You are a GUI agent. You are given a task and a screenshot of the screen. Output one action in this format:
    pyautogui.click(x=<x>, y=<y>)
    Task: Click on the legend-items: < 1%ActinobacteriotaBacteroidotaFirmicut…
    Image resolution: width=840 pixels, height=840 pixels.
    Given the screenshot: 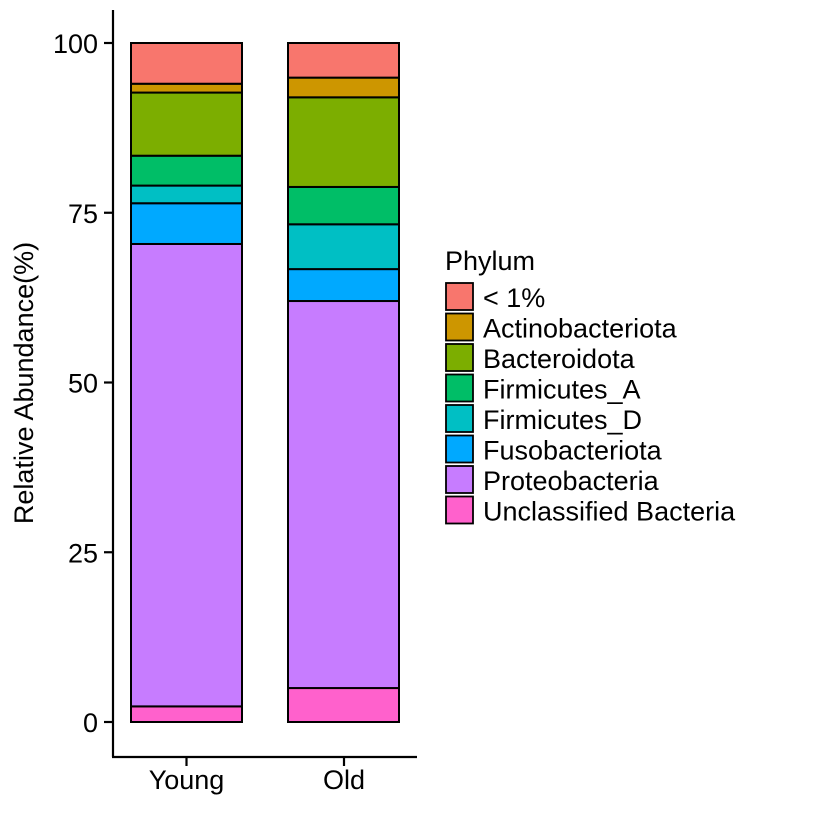 What is the action you would take?
    pyautogui.click(x=590, y=404)
    